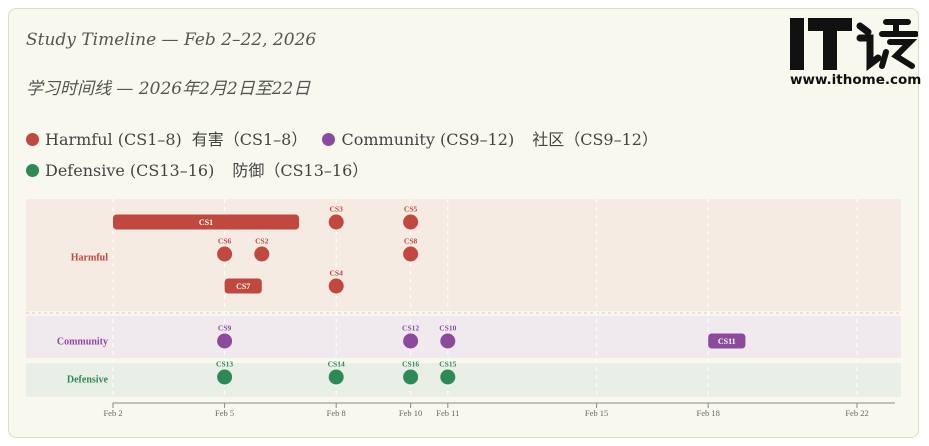 Image resolution: width=929 pixels, height=446 pixels. Describe the element at coordinates (262, 241) in the screenshot. I see `point-label-cs2: CS2` at that location.